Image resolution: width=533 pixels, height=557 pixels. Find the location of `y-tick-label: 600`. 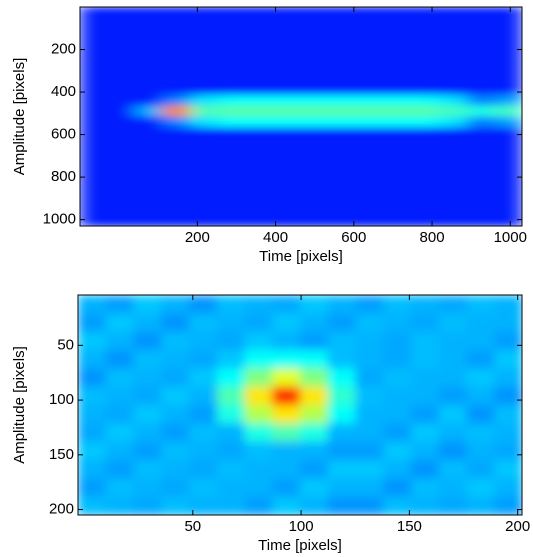

y-tick-label: 600 is located at coordinates (63, 134).